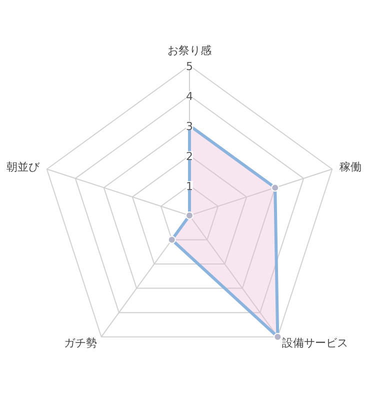 The image size is (378, 400). What do you see at coordinates (189, 126) in the screenshot?
I see `y-tick-label: 3` at bounding box center [189, 126].